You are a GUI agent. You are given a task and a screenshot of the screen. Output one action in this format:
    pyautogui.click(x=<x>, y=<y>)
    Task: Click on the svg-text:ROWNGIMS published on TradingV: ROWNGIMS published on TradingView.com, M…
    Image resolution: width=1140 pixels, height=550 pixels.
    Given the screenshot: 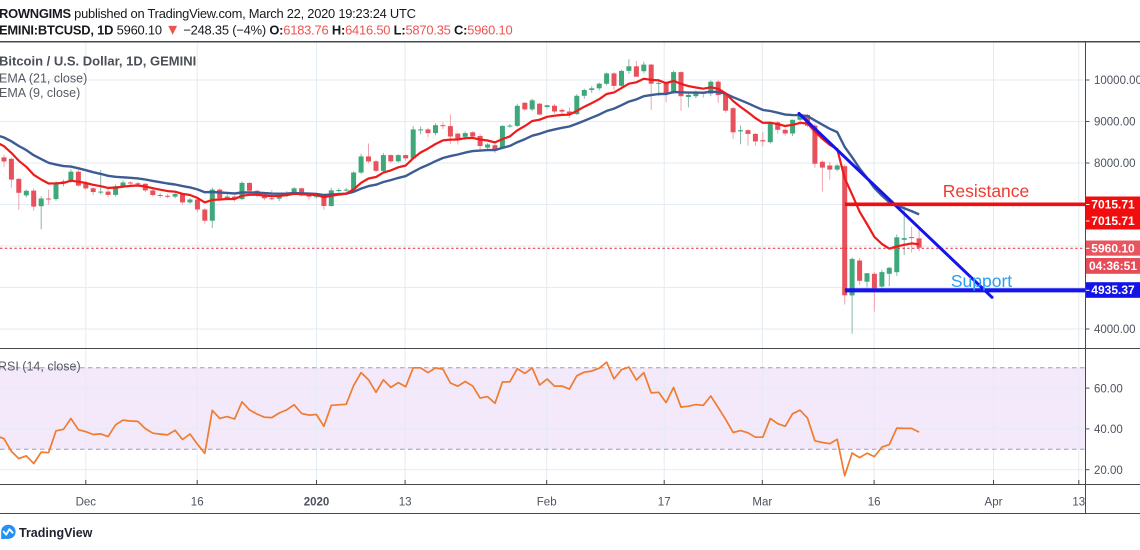 What is the action you would take?
    pyautogui.click(x=208, y=13)
    